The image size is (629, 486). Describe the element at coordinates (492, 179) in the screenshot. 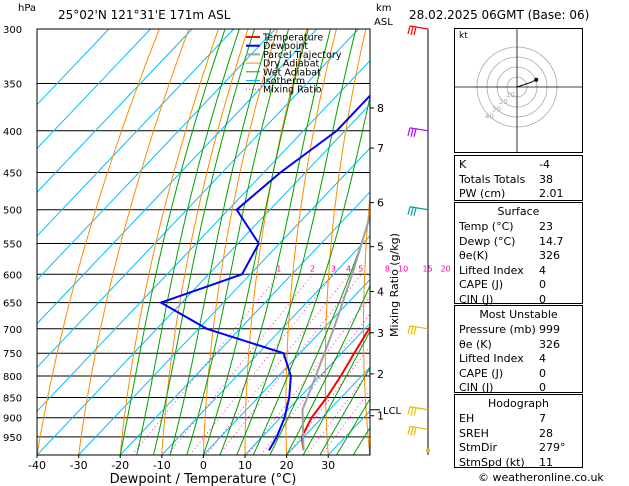

I see `index-key: Totals Totals` at that location.